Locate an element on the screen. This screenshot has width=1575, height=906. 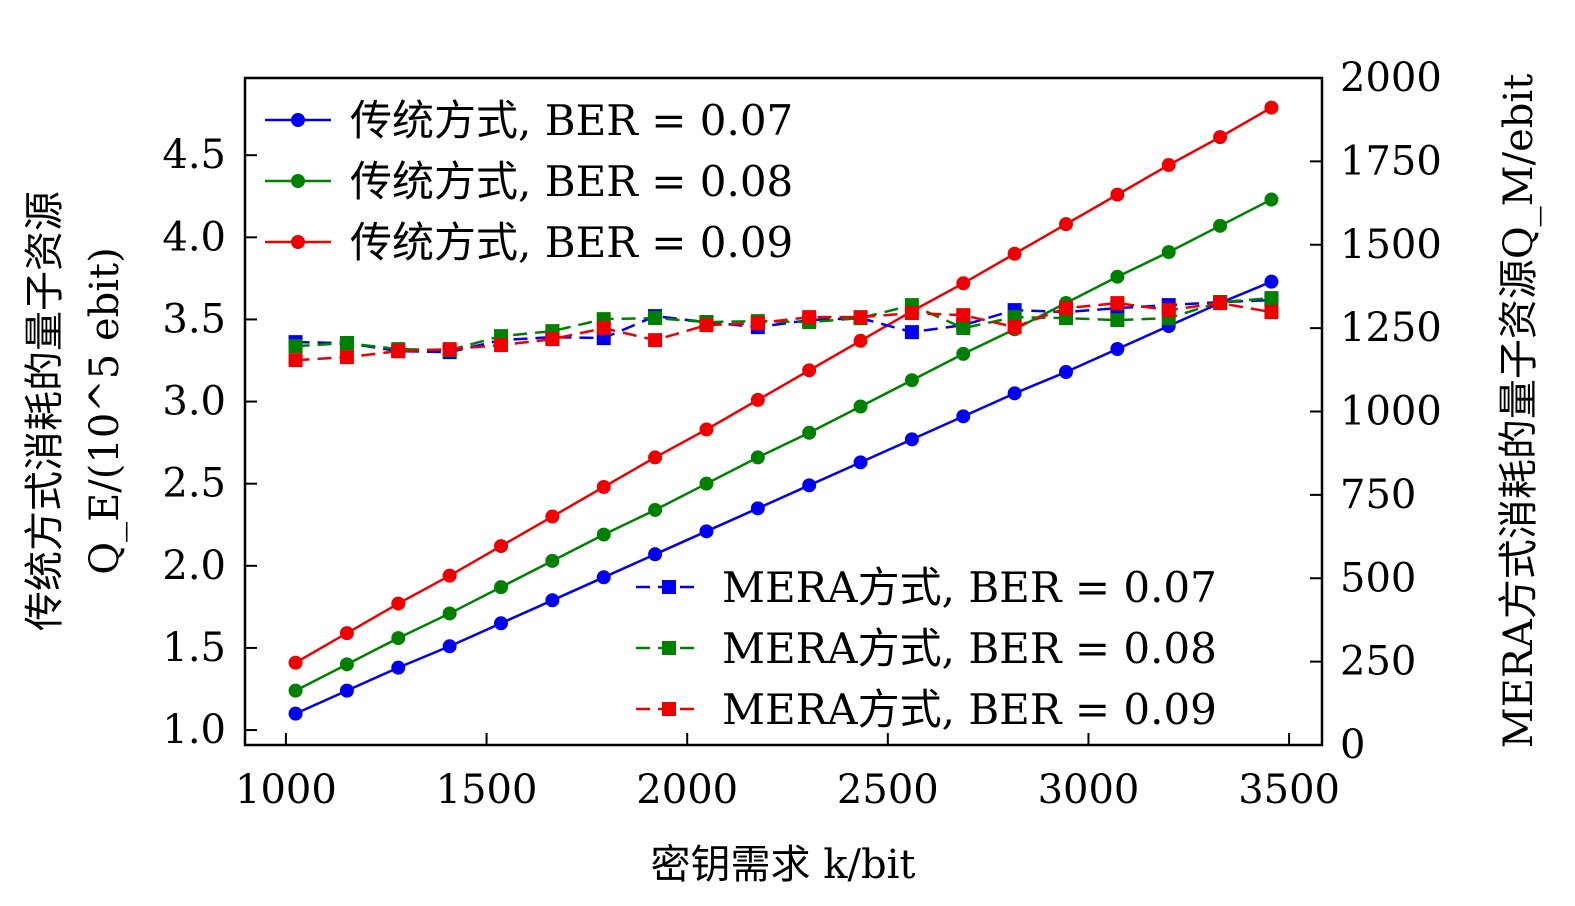
legend-label-1: 传统方式, BER = 0.08 is located at coordinates (571, 181).